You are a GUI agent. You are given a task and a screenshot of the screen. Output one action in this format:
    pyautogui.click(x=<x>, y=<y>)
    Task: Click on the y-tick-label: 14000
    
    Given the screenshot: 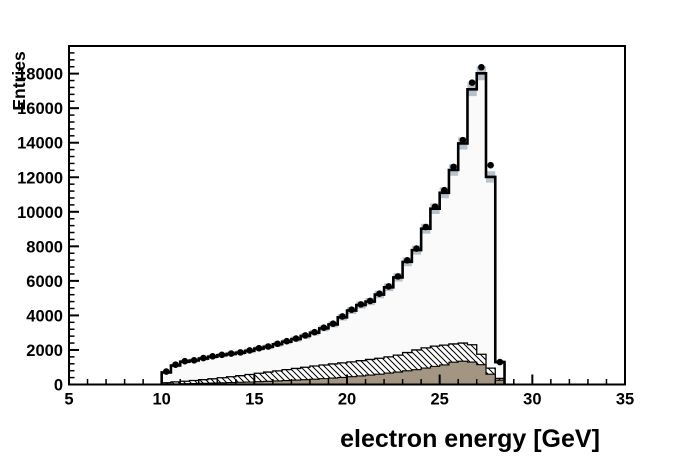 What is the action you would take?
    pyautogui.click(x=40, y=144)
    